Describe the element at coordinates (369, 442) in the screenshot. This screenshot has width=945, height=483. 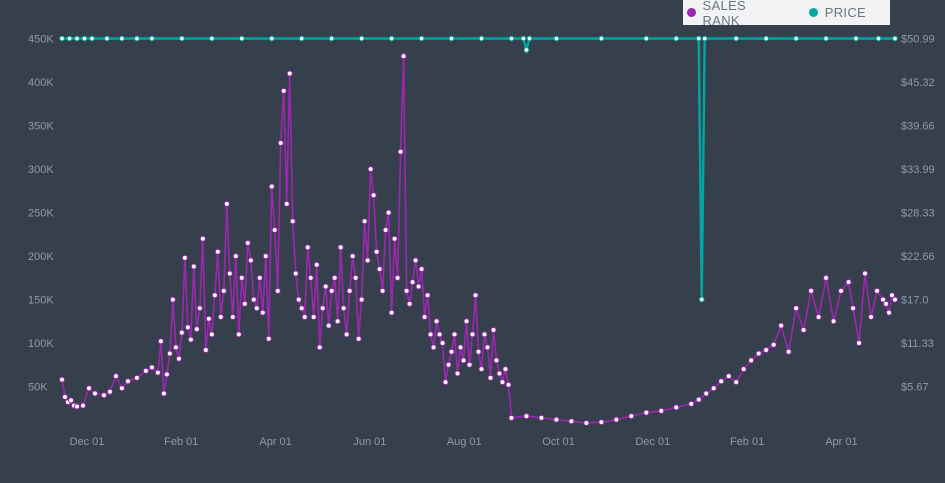
I see `x-tick-label: Jun 01` at that location.